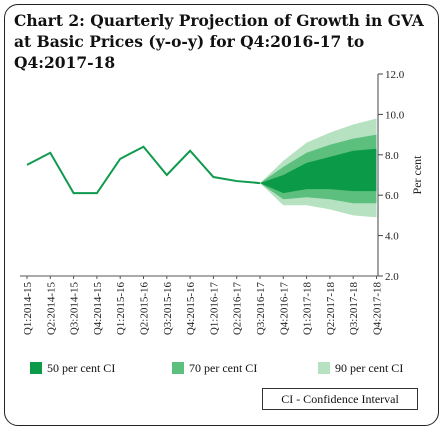  Describe the element at coordinates (392, 156) in the screenshot. I see `y-tick-label-3: 8.0` at that location.